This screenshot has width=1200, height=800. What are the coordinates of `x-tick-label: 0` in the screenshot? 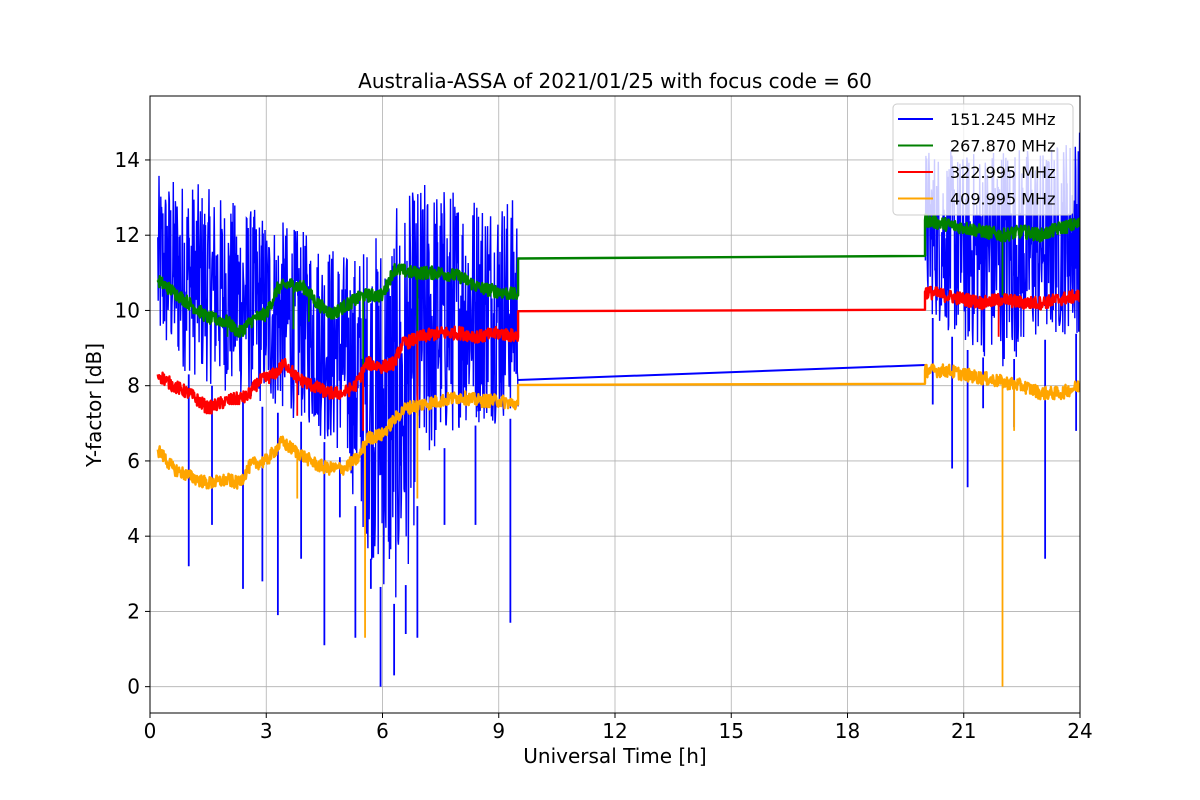 It's located at (150, 731).